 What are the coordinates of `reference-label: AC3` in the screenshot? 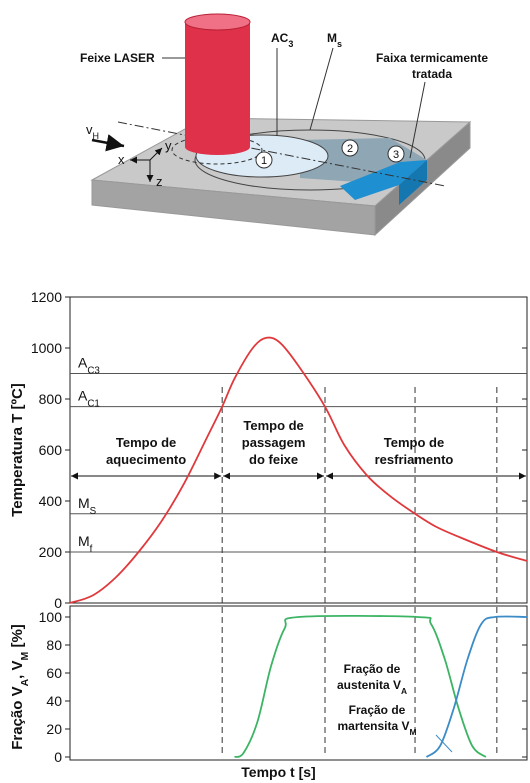 It's located at (89, 366).